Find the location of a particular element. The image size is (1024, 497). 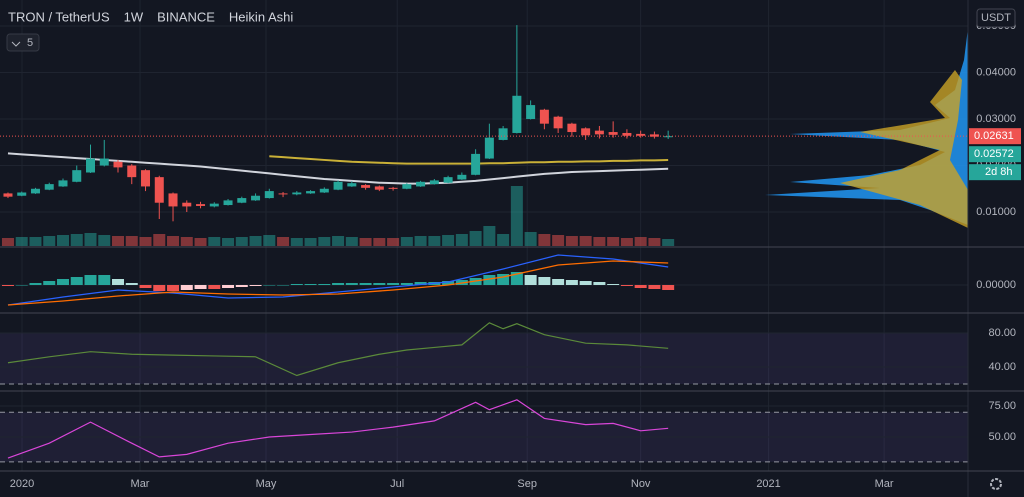

chevron-icon is located at coordinates (16, 44).